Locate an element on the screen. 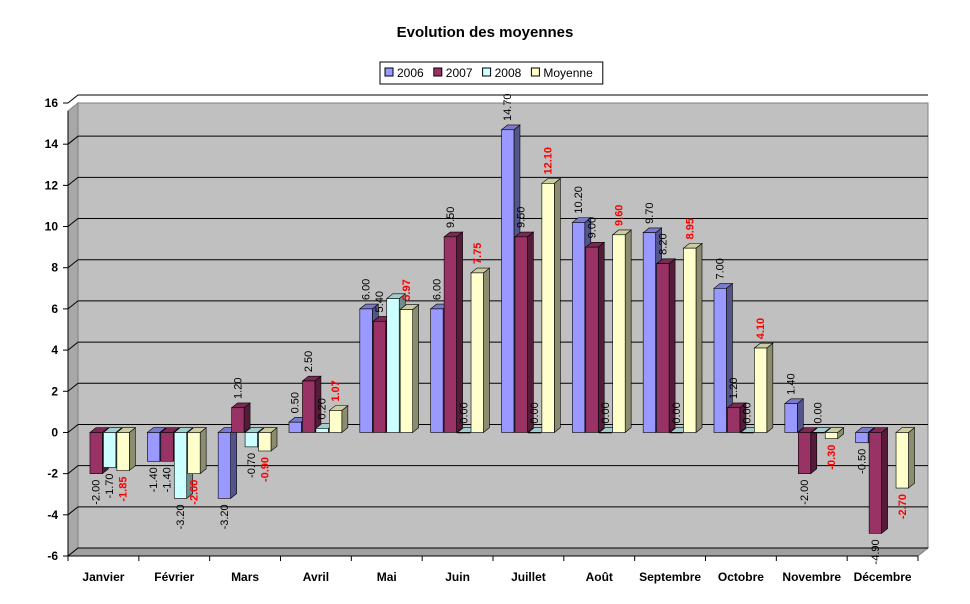 Image resolution: width=970 pixels, height=604 pixels. bar-2008-février is located at coordinates (180, 465).